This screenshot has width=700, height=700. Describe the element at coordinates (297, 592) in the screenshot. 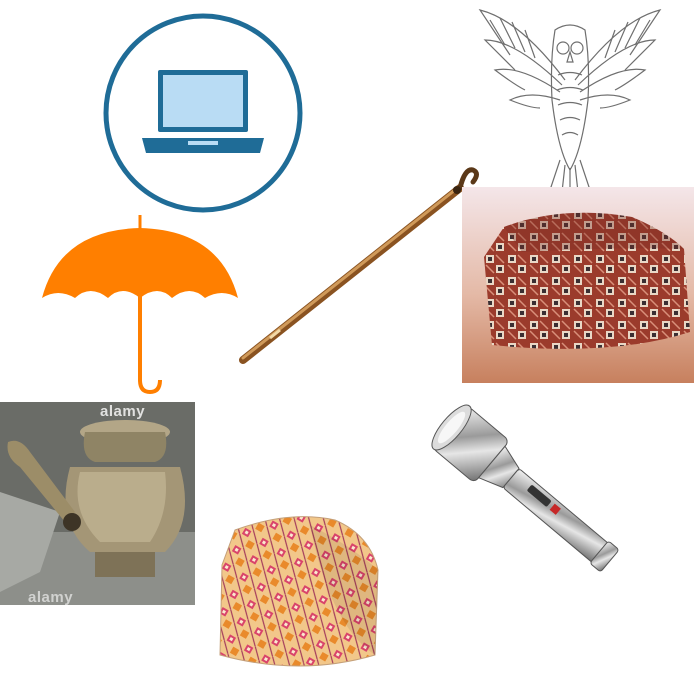

I see `patterned-cap-small-photo` at that location.